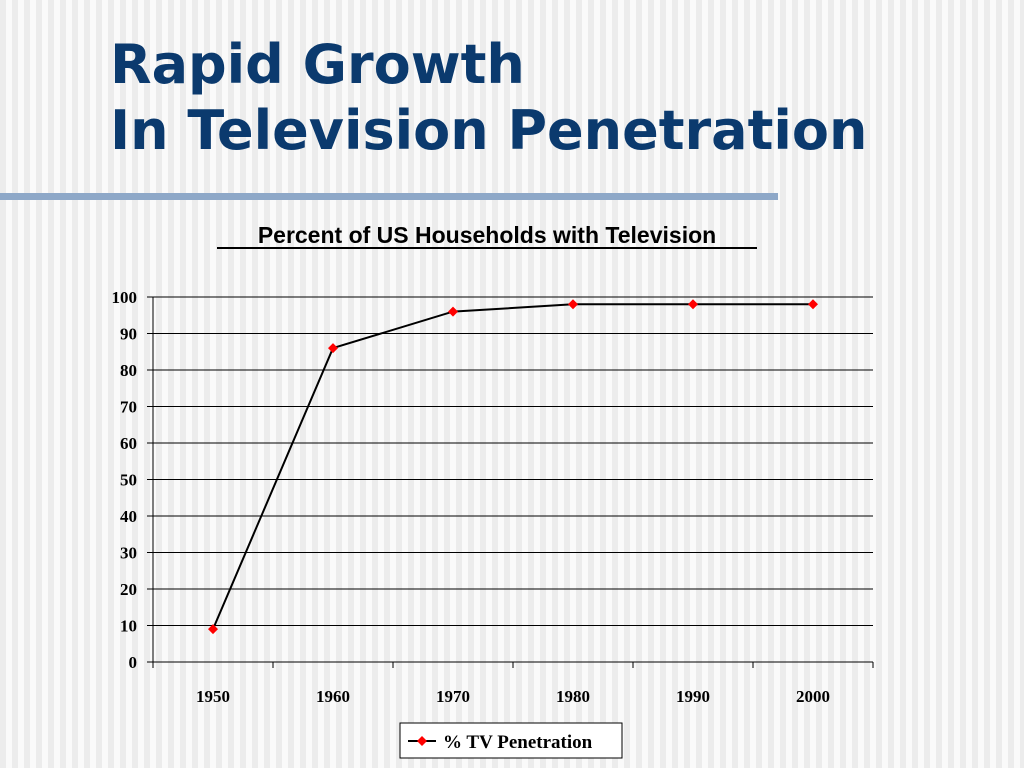 This screenshot has height=768, width=1024. What do you see at coordinates (128, 589) in the screenshot?
I see `y-tick-label-2: 20` at bounding box center [128, 589].